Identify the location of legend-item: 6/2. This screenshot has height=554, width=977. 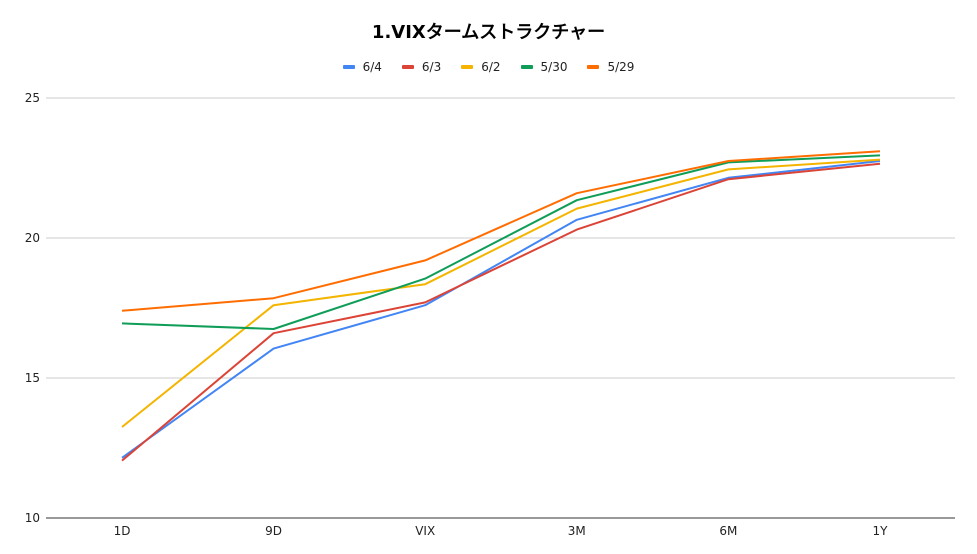
(481, 67).